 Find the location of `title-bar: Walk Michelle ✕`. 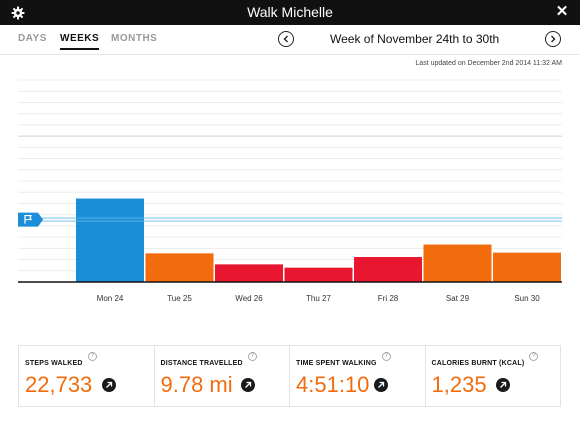

title-bar: Walk Michelle ✕ is located at coordinates (290, 12).